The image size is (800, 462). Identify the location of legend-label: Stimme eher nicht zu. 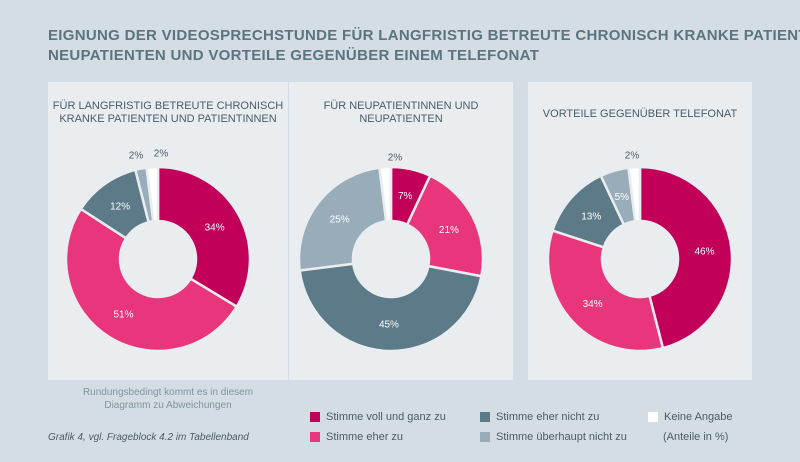
(548, 417).